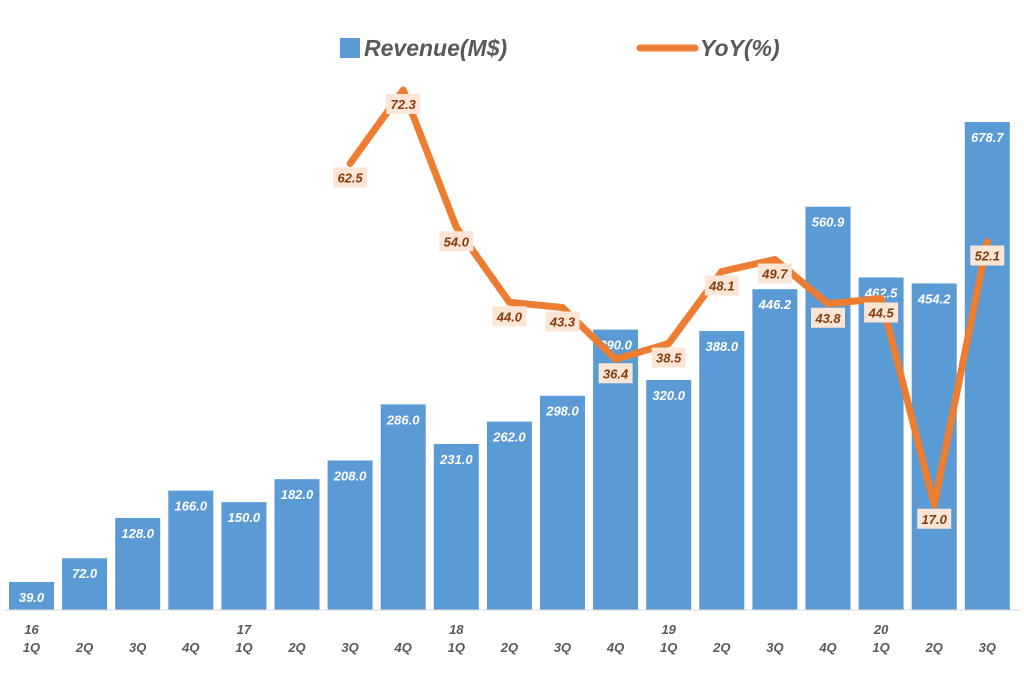  Describe the element at coordinates (350, 48) in the screenshot. I see `legend-swatch-revenue` at that location.